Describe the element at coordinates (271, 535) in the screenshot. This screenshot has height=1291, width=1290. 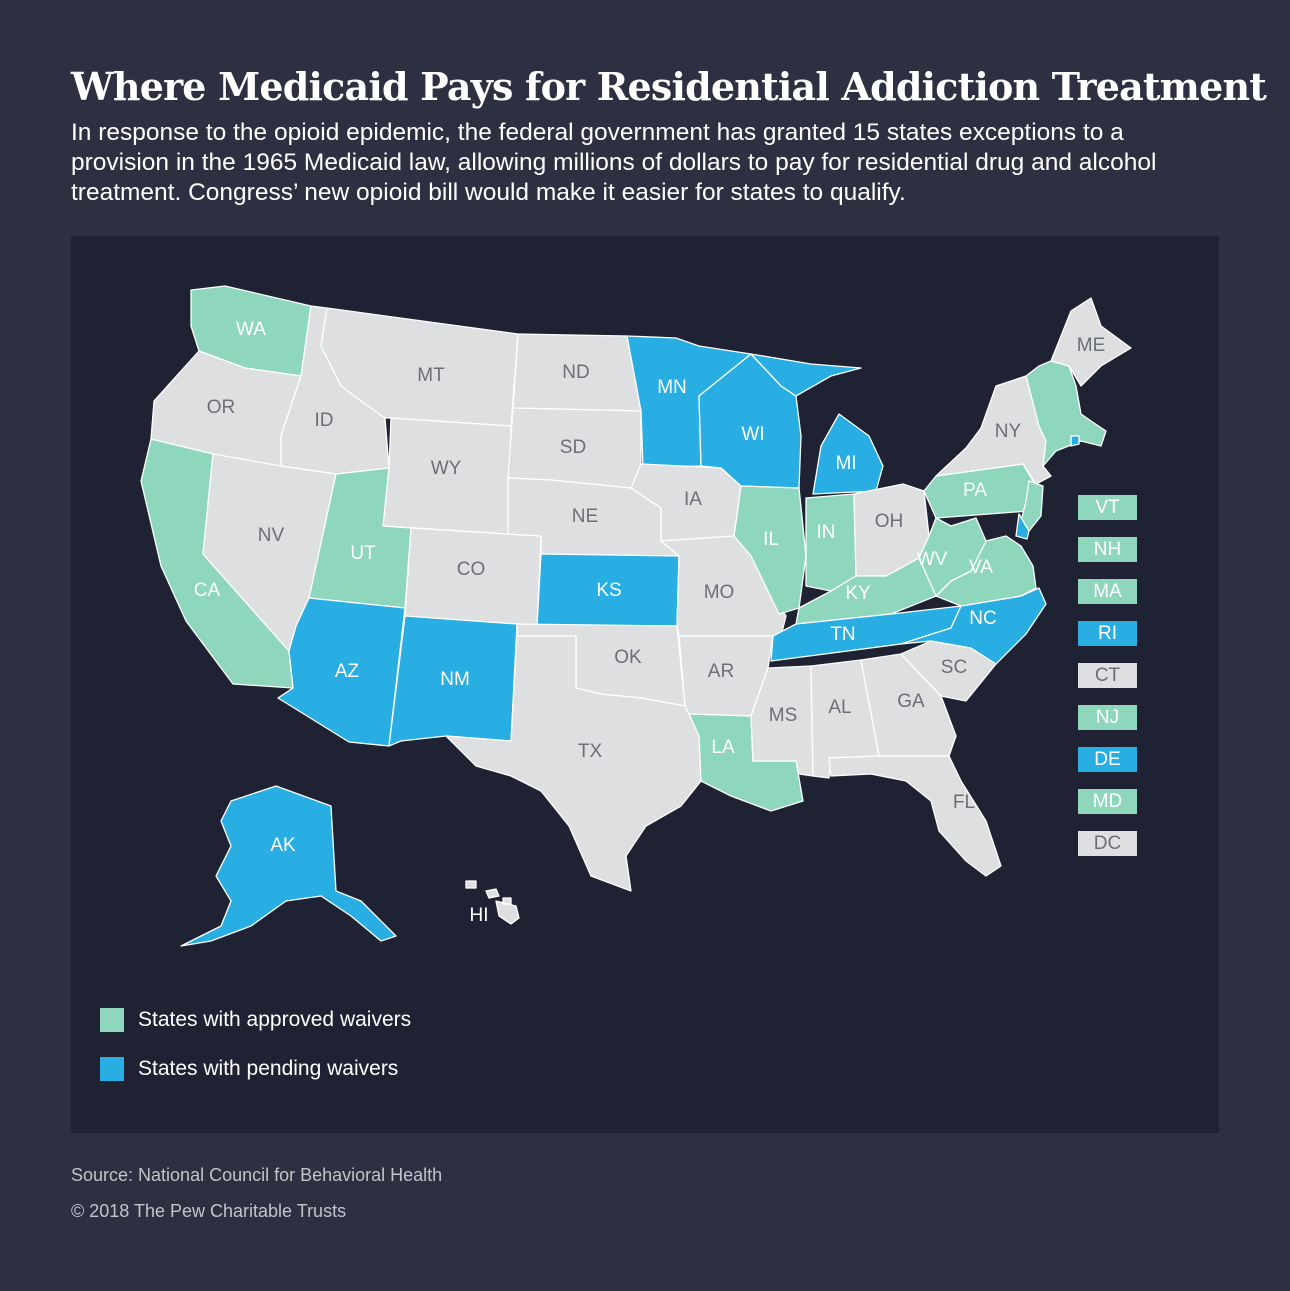
I see `label-nv: NV` at that location.